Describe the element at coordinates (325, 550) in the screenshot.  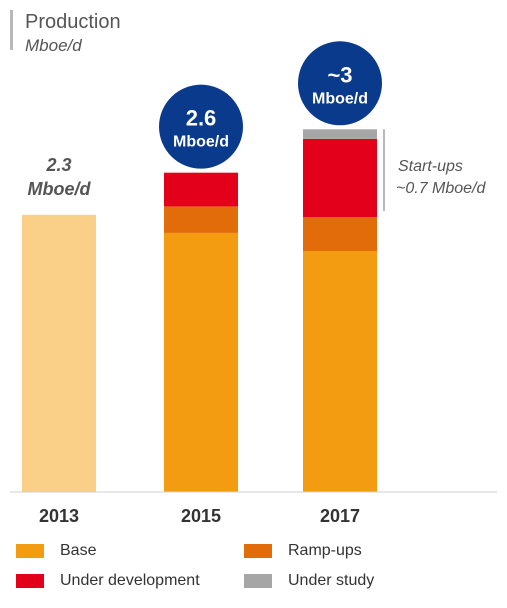
I see `legend-label-ramp-ups: Ramp-ups` at that location.